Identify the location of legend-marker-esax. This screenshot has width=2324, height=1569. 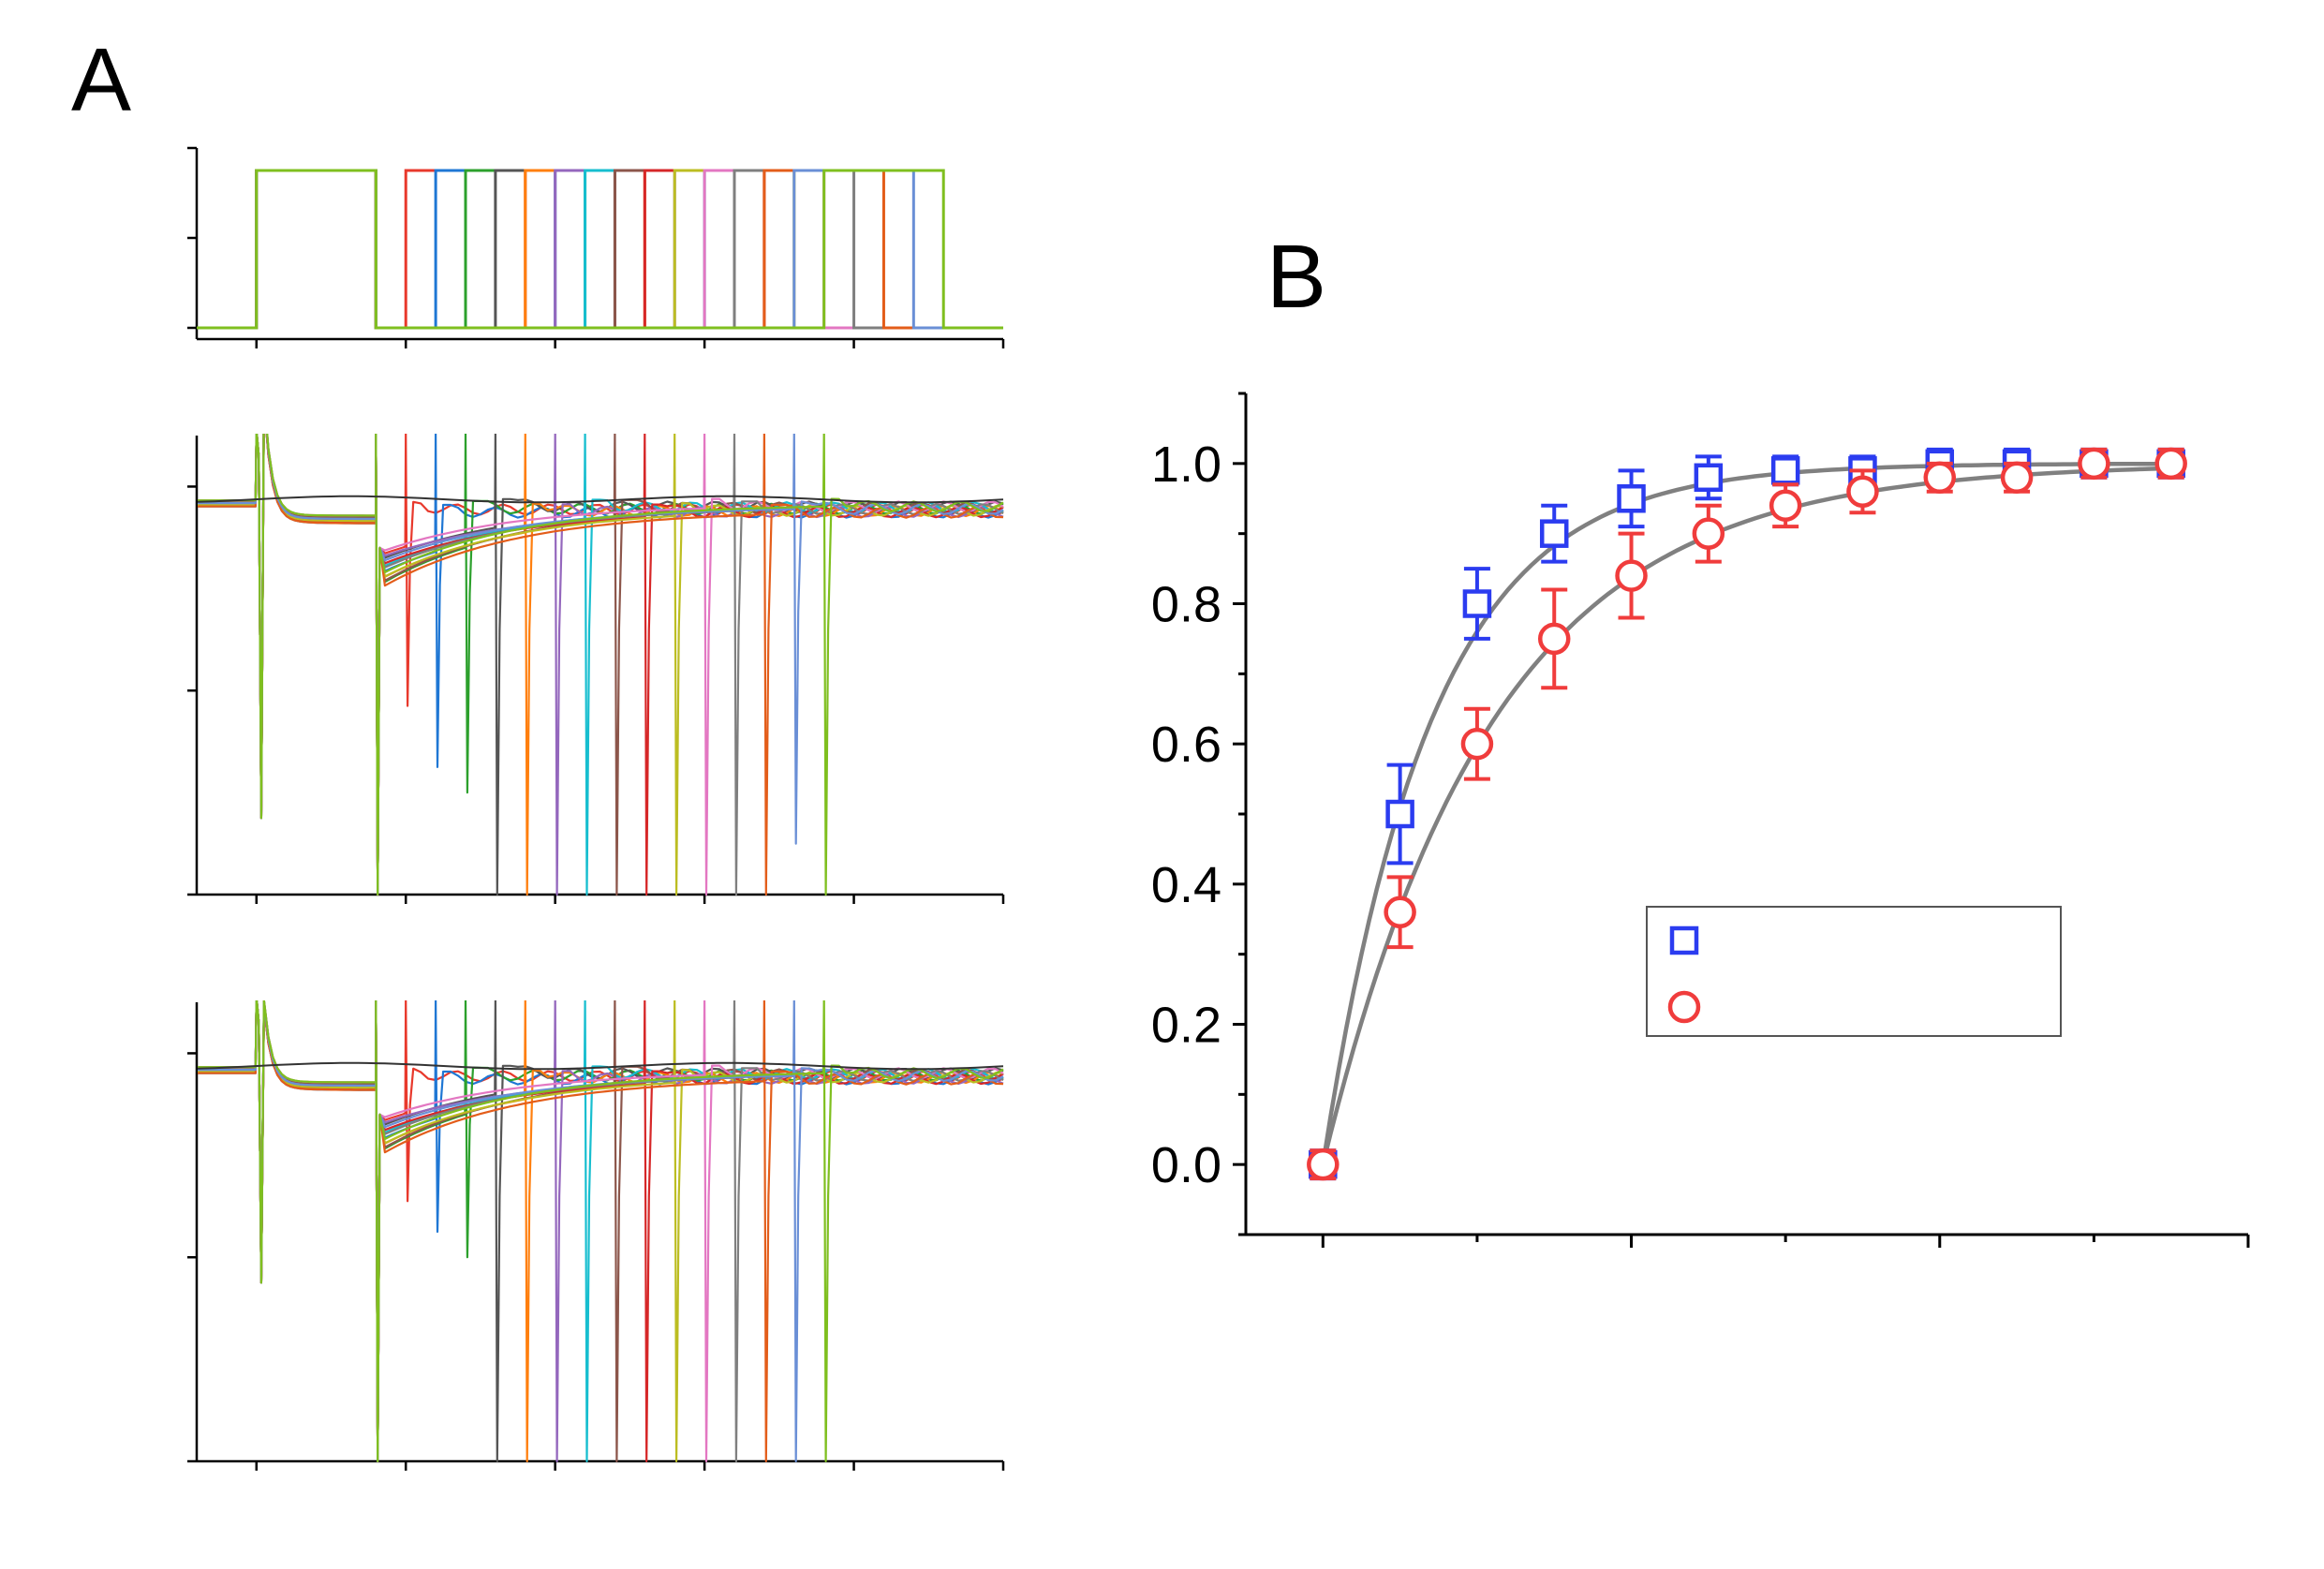
(1684, 1007).